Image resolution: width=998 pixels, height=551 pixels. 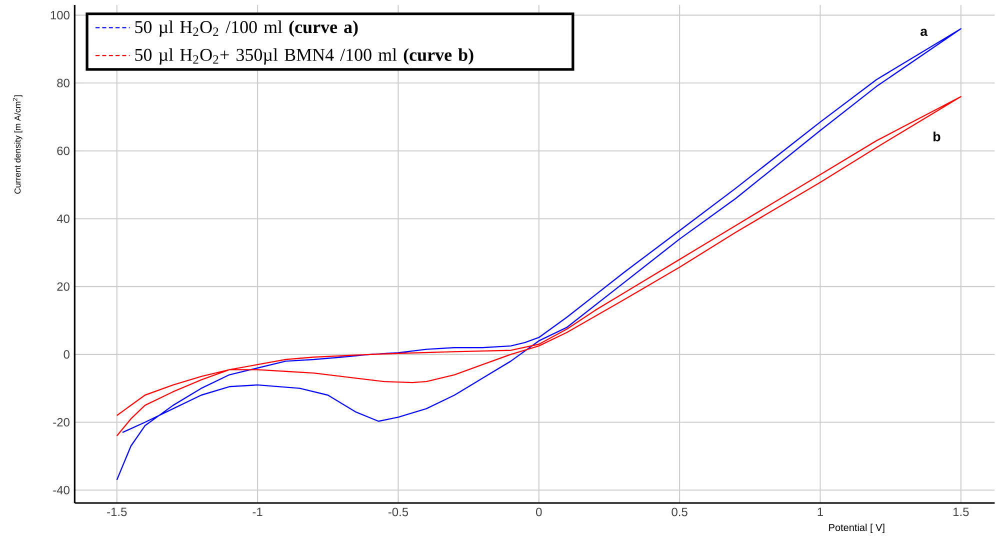 I want to click on y-tick-label: 80, so click(x=63, y=83).